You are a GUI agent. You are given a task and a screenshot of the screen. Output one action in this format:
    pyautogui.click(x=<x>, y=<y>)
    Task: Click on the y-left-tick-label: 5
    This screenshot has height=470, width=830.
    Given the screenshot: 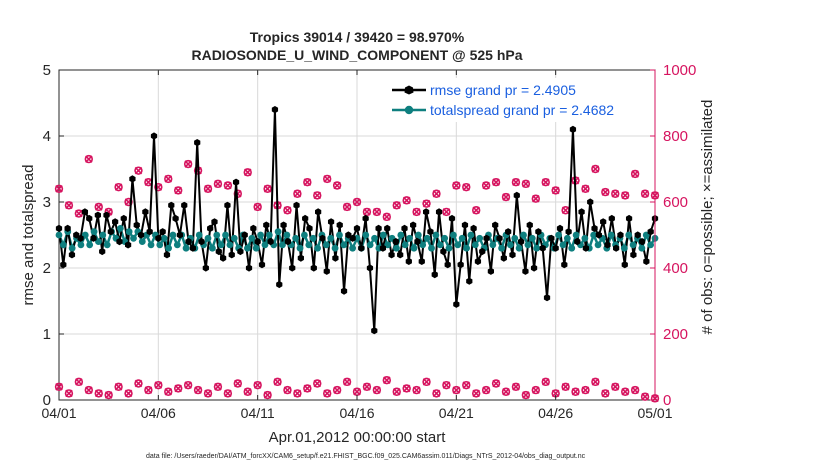 What is the action you would take?
    pyautogui.click(x=47, y=70)
    